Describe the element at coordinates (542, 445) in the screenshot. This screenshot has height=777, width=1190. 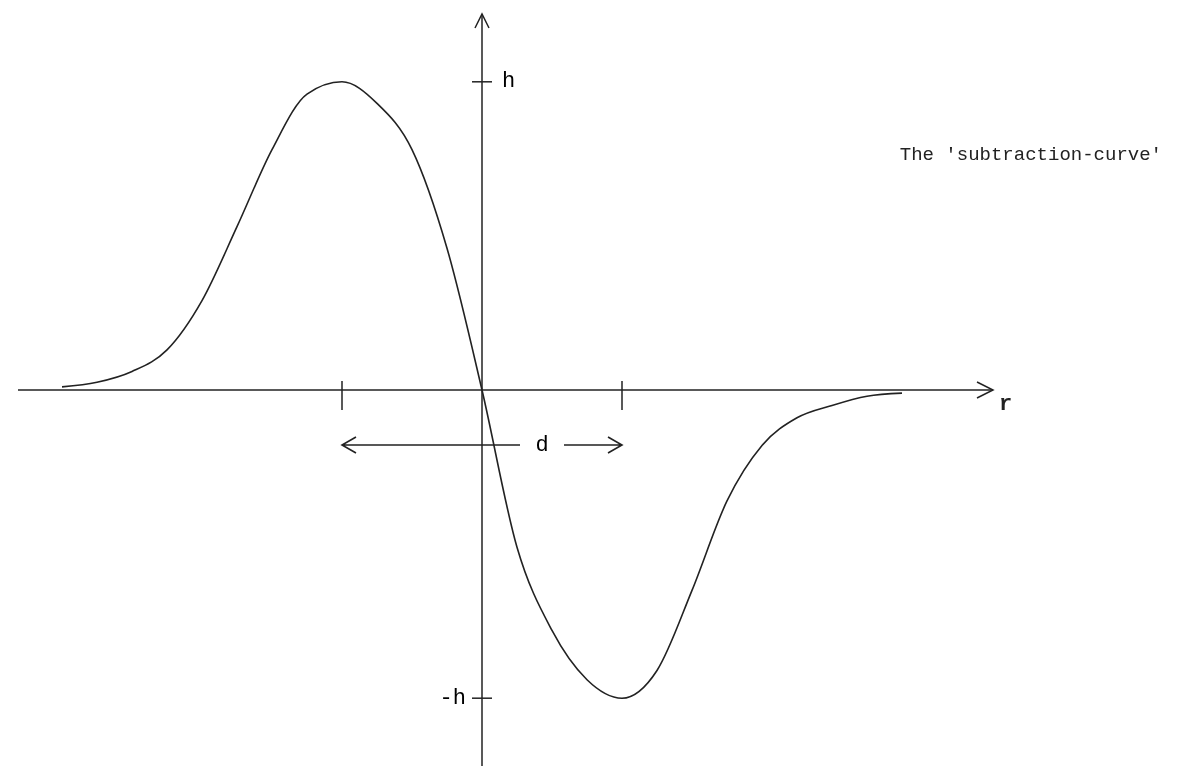
I see `annotation: d` at that location.